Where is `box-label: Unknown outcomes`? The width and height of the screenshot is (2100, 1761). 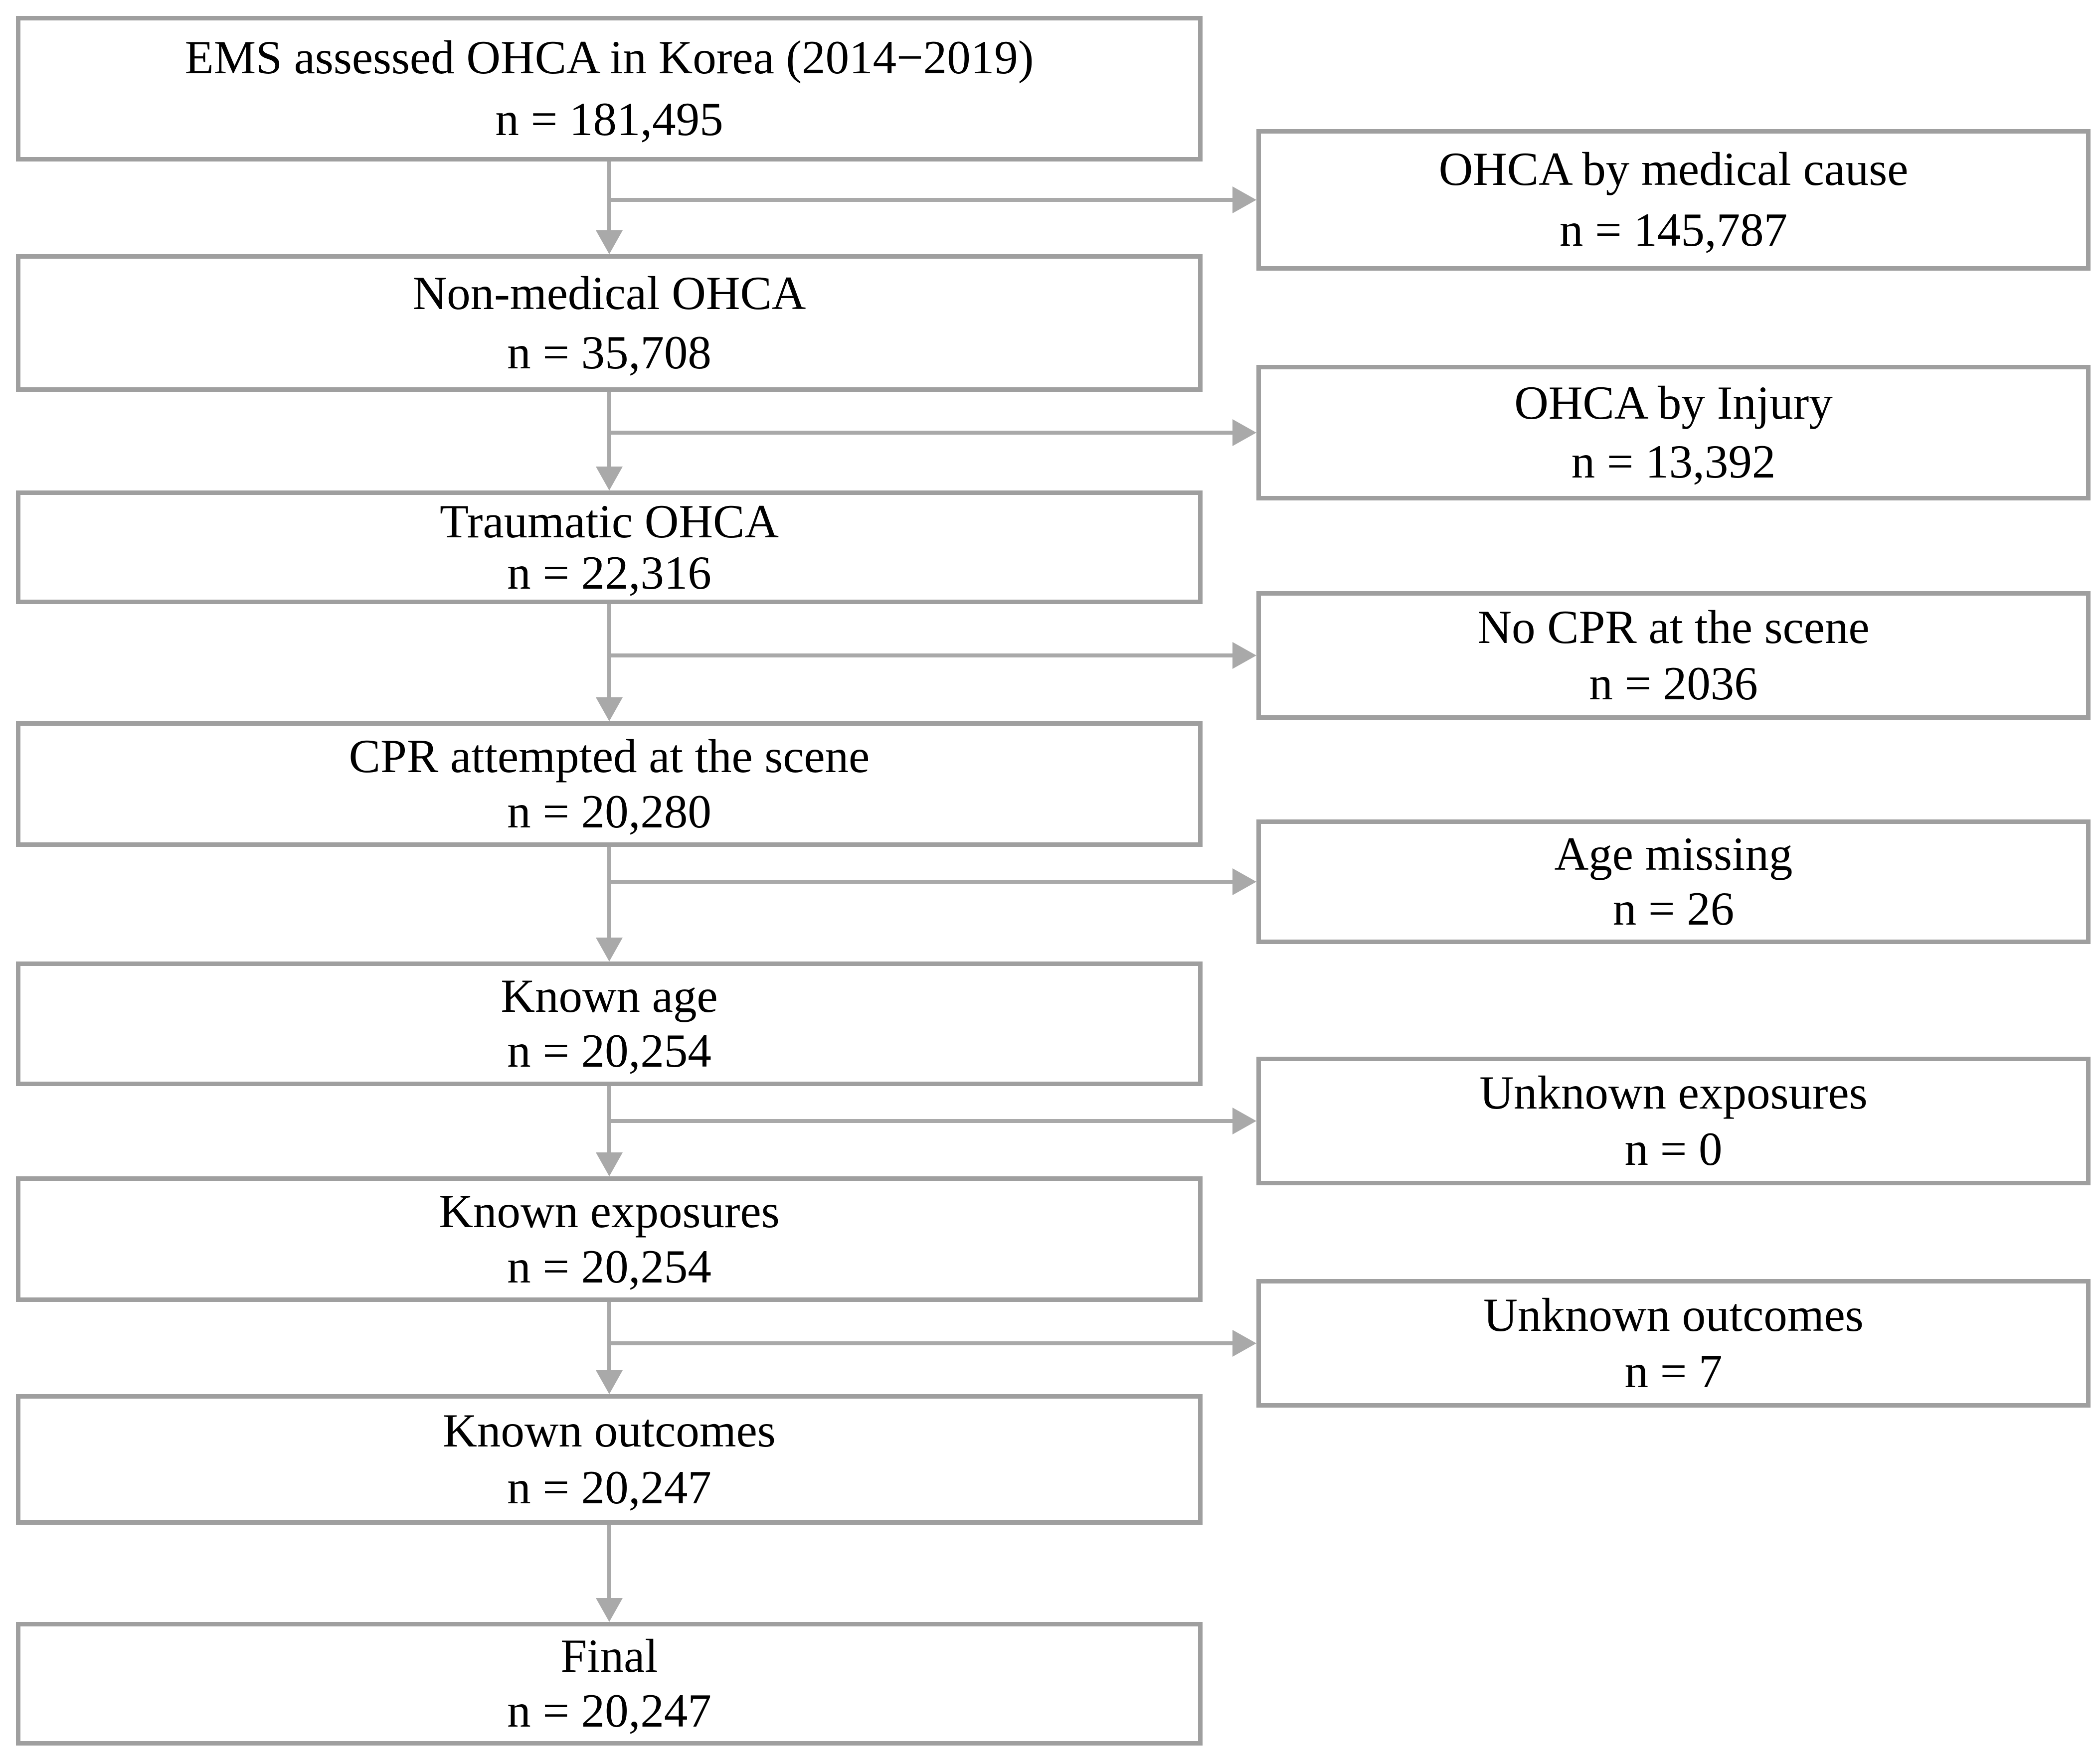
box-label: Unknown outcomes is located at coordinates (1674, 1314).